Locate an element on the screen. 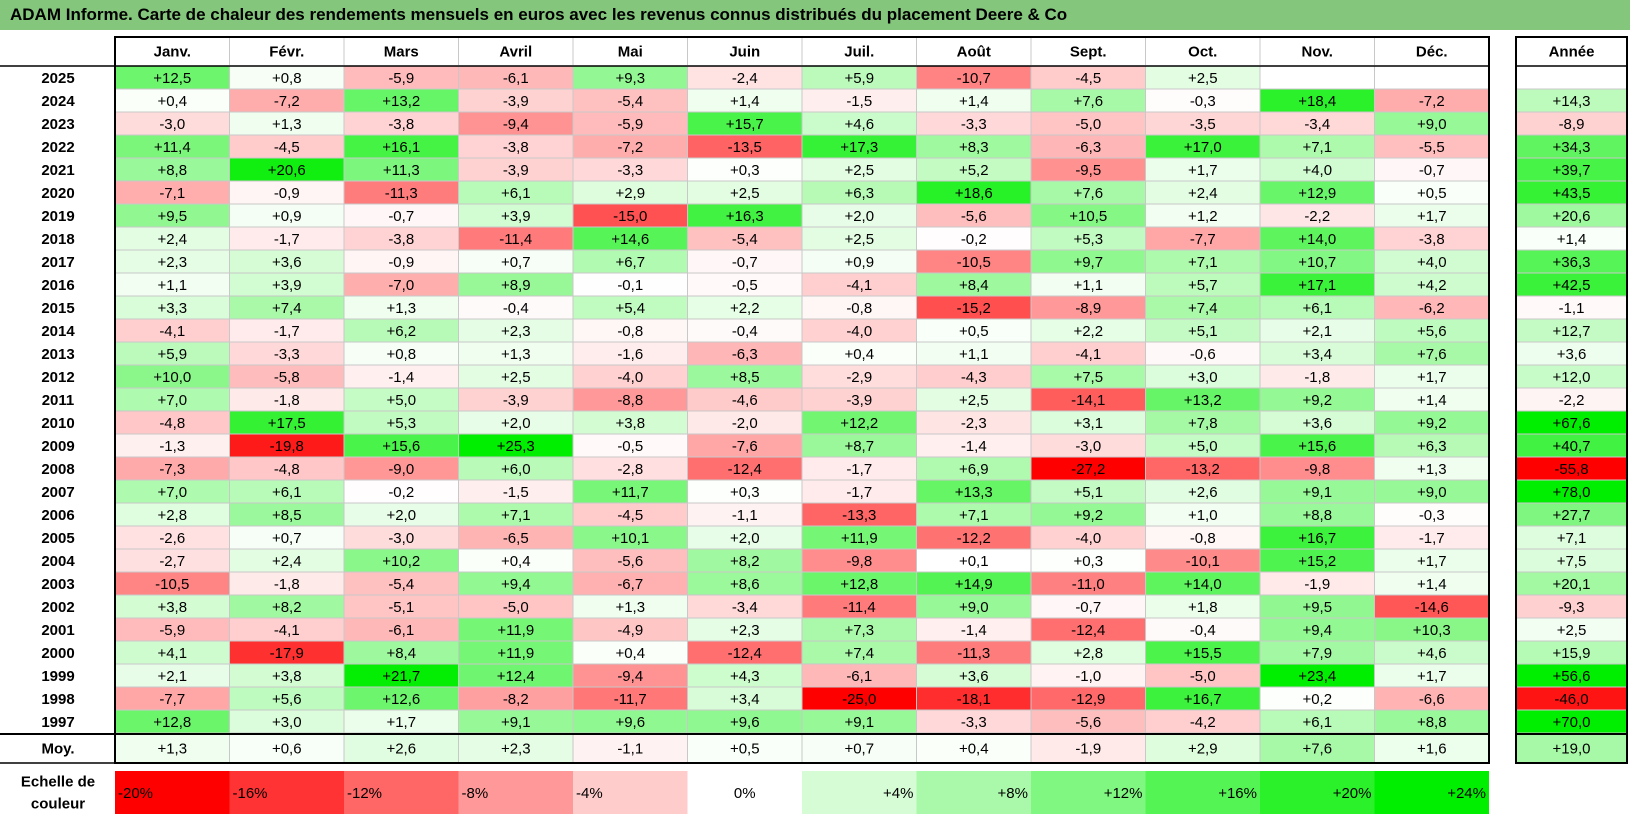 This screenshot has height=815, width=1630. cell-value: -7,2 is located at coordinates (1432, 101).